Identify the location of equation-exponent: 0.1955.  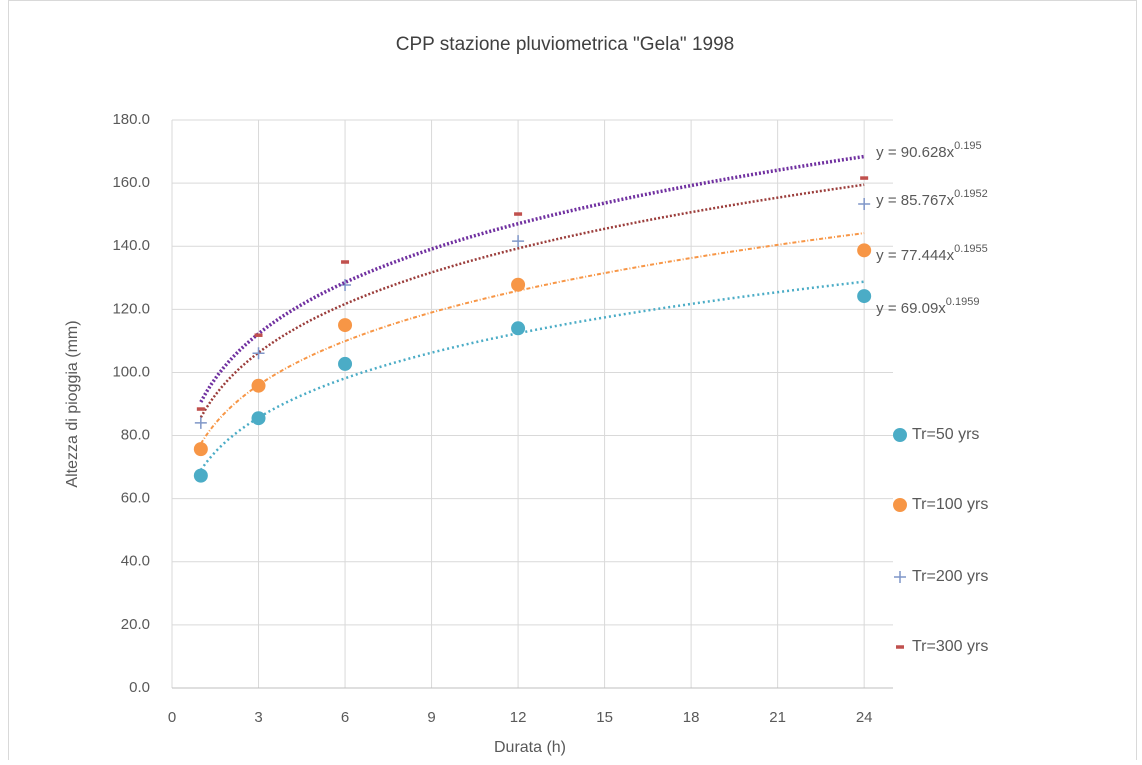
(971, 249).